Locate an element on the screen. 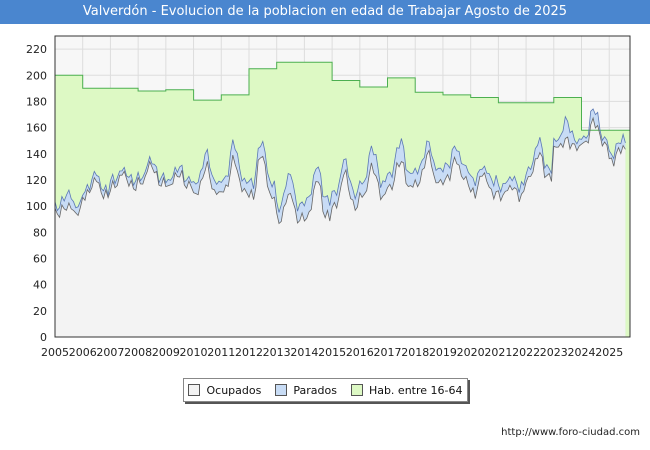  x-tick-label-2025: 2025 is located at coordinates (609, 352).